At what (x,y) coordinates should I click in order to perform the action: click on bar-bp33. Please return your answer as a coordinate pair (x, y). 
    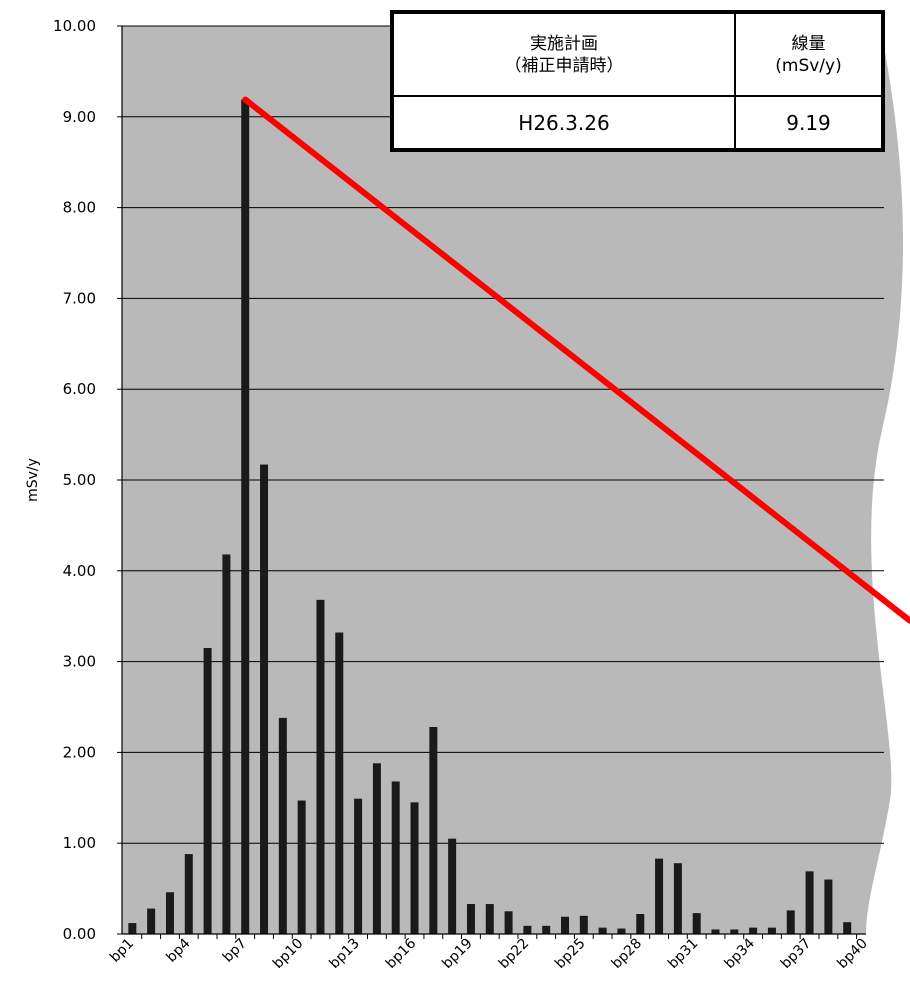
    Looking at the image, I should click on (734, 931).